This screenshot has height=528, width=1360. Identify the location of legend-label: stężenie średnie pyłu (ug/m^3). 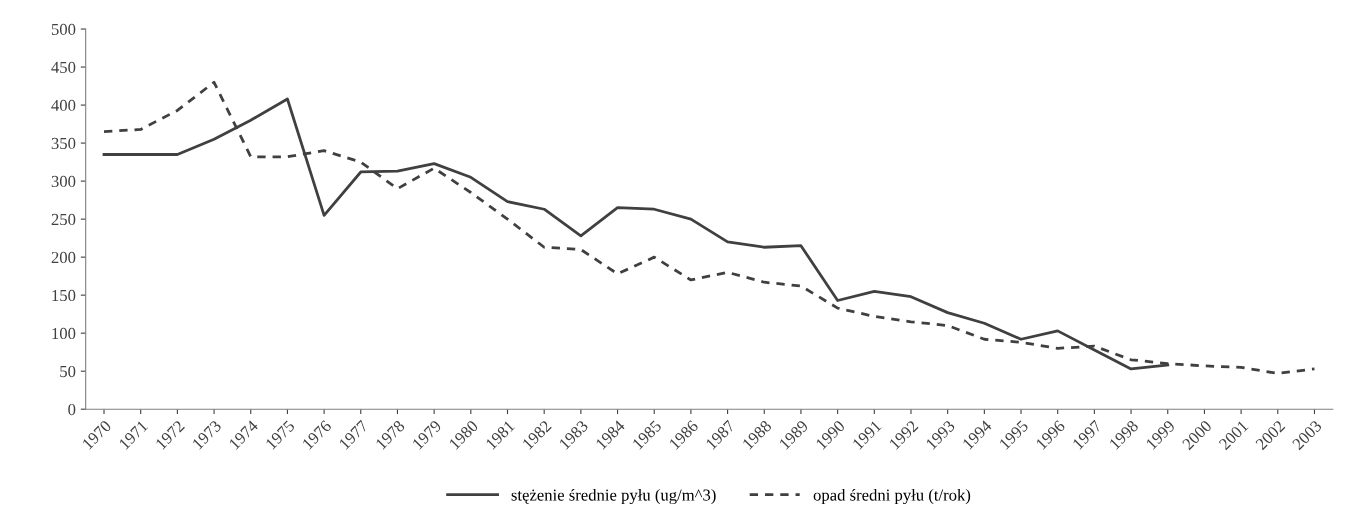
(613, 496).